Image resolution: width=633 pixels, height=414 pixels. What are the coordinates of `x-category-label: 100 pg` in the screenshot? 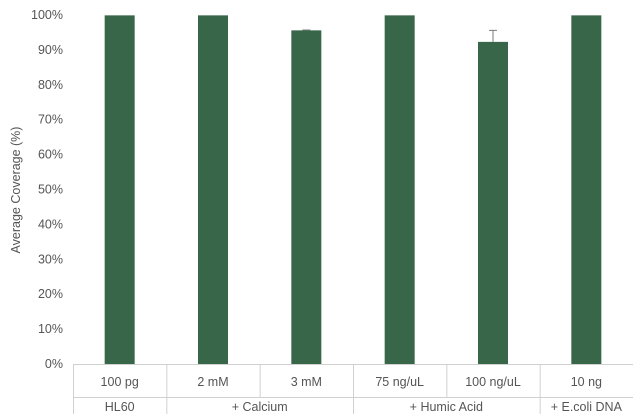 It's located at (120, 382).